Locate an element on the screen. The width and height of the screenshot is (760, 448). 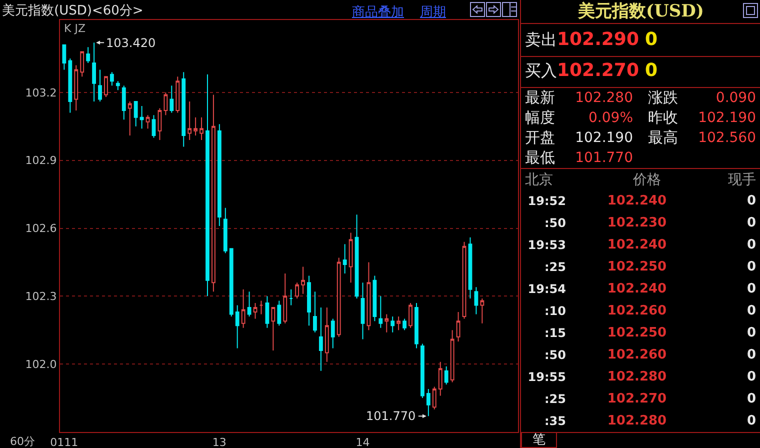
text: 买入 is located at coordinates (541, 70).